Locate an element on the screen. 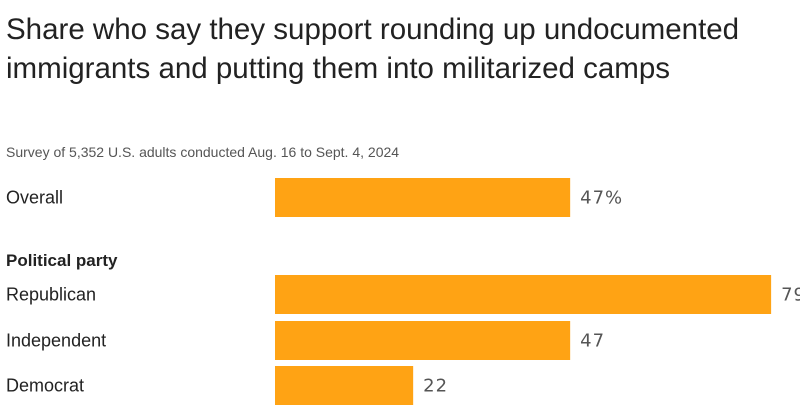  value-label-independent: 47 is located at coordinates (592, 341).